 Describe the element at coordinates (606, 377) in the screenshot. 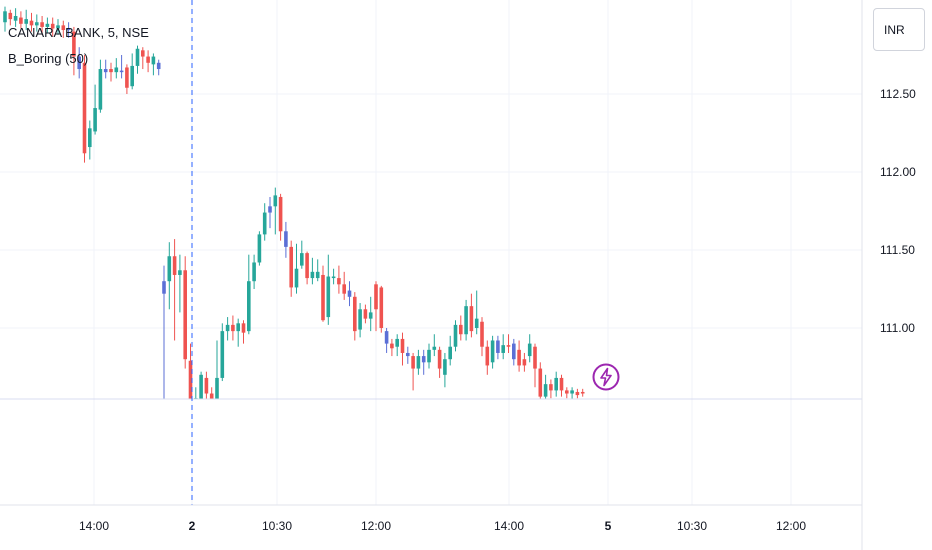

I see `lightning-bolt-icon` at that location.